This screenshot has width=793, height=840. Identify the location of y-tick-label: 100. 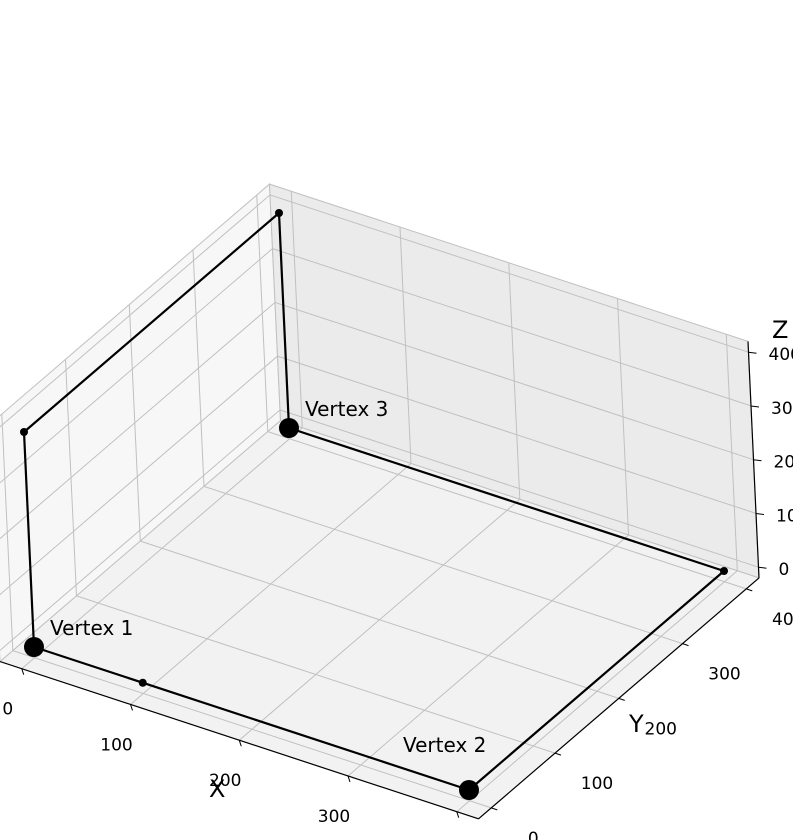
(597, 784).